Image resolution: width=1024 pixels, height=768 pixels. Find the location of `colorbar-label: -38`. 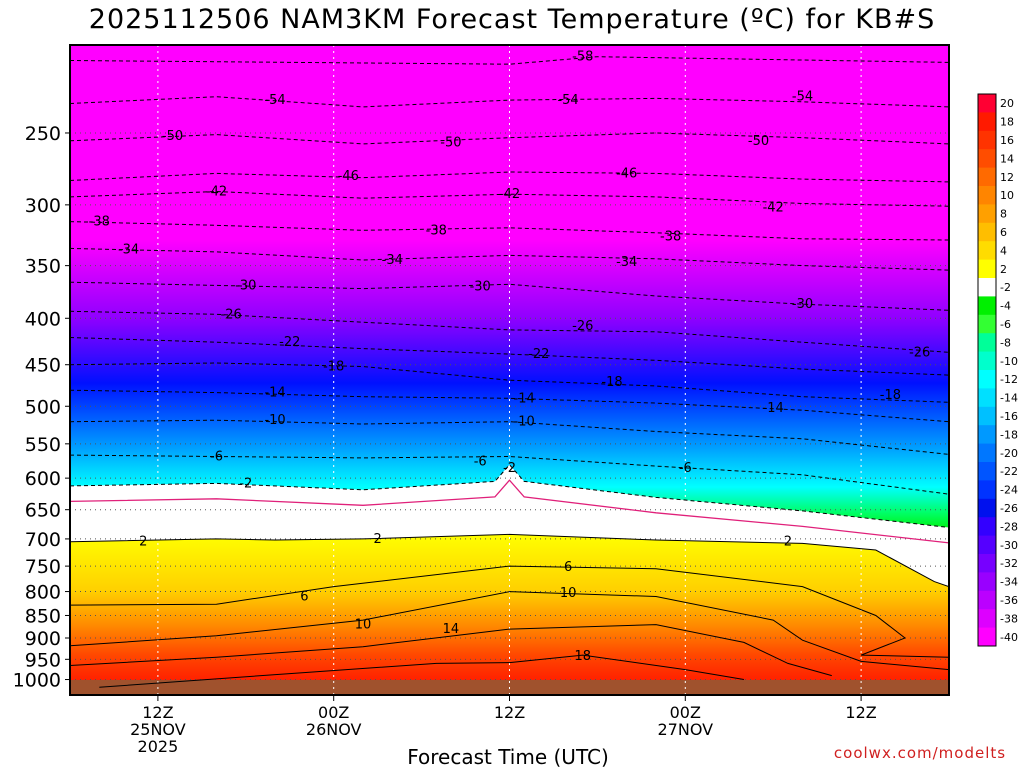

colorbar-label: -38 is located at coordinates (1009, 618).